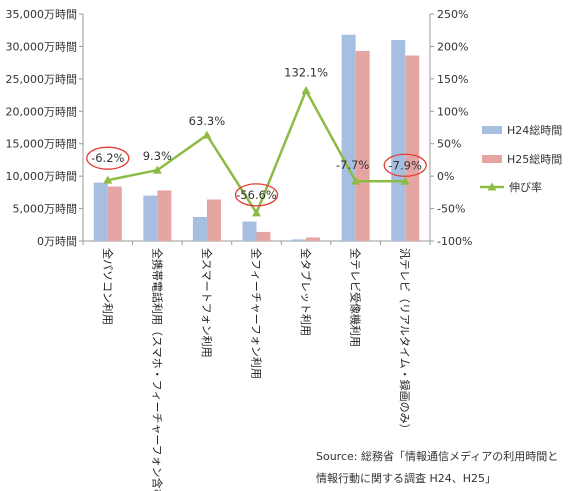 The image size is (576, 491). Describe the element at coordinates (42, 14) in the screenshot. I see `left-tick-label: 35,000万時間` at that location.